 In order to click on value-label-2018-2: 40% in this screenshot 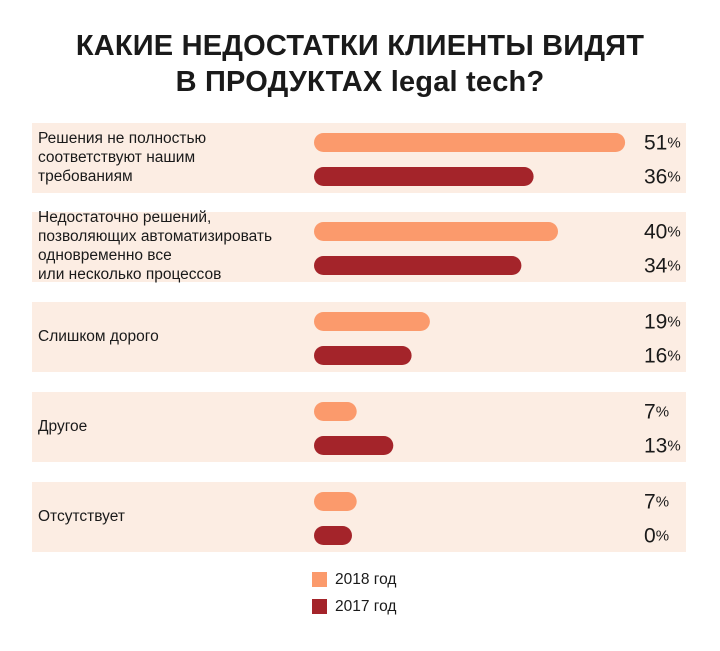, I will do `click(662, 232)`.